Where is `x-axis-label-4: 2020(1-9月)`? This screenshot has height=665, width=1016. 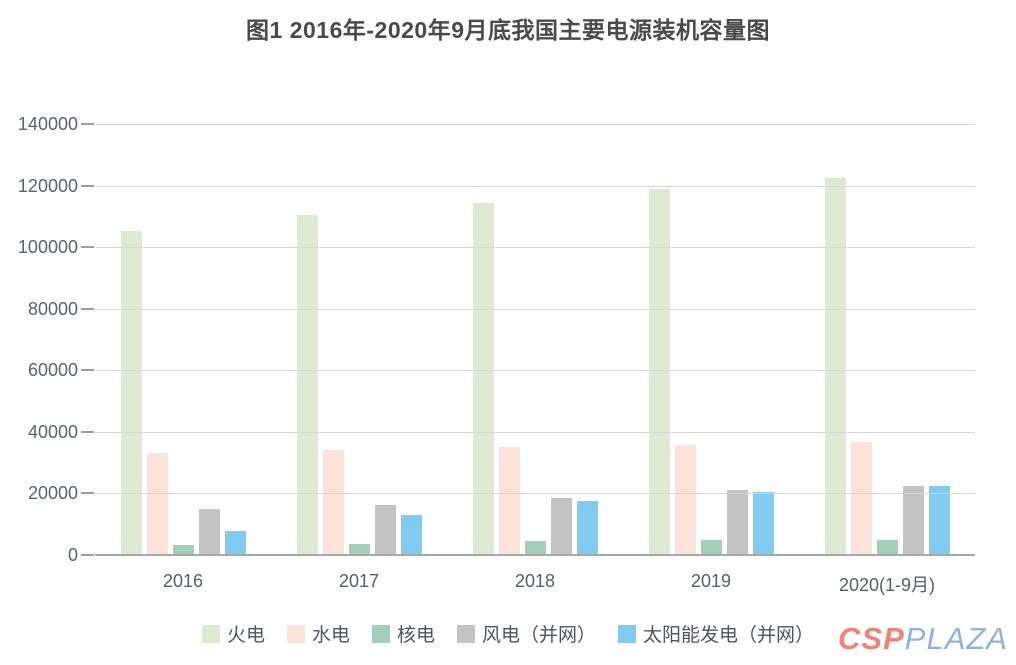
x-axis-label-4: 2020(1-9月) is located at coordinates (887, 585).